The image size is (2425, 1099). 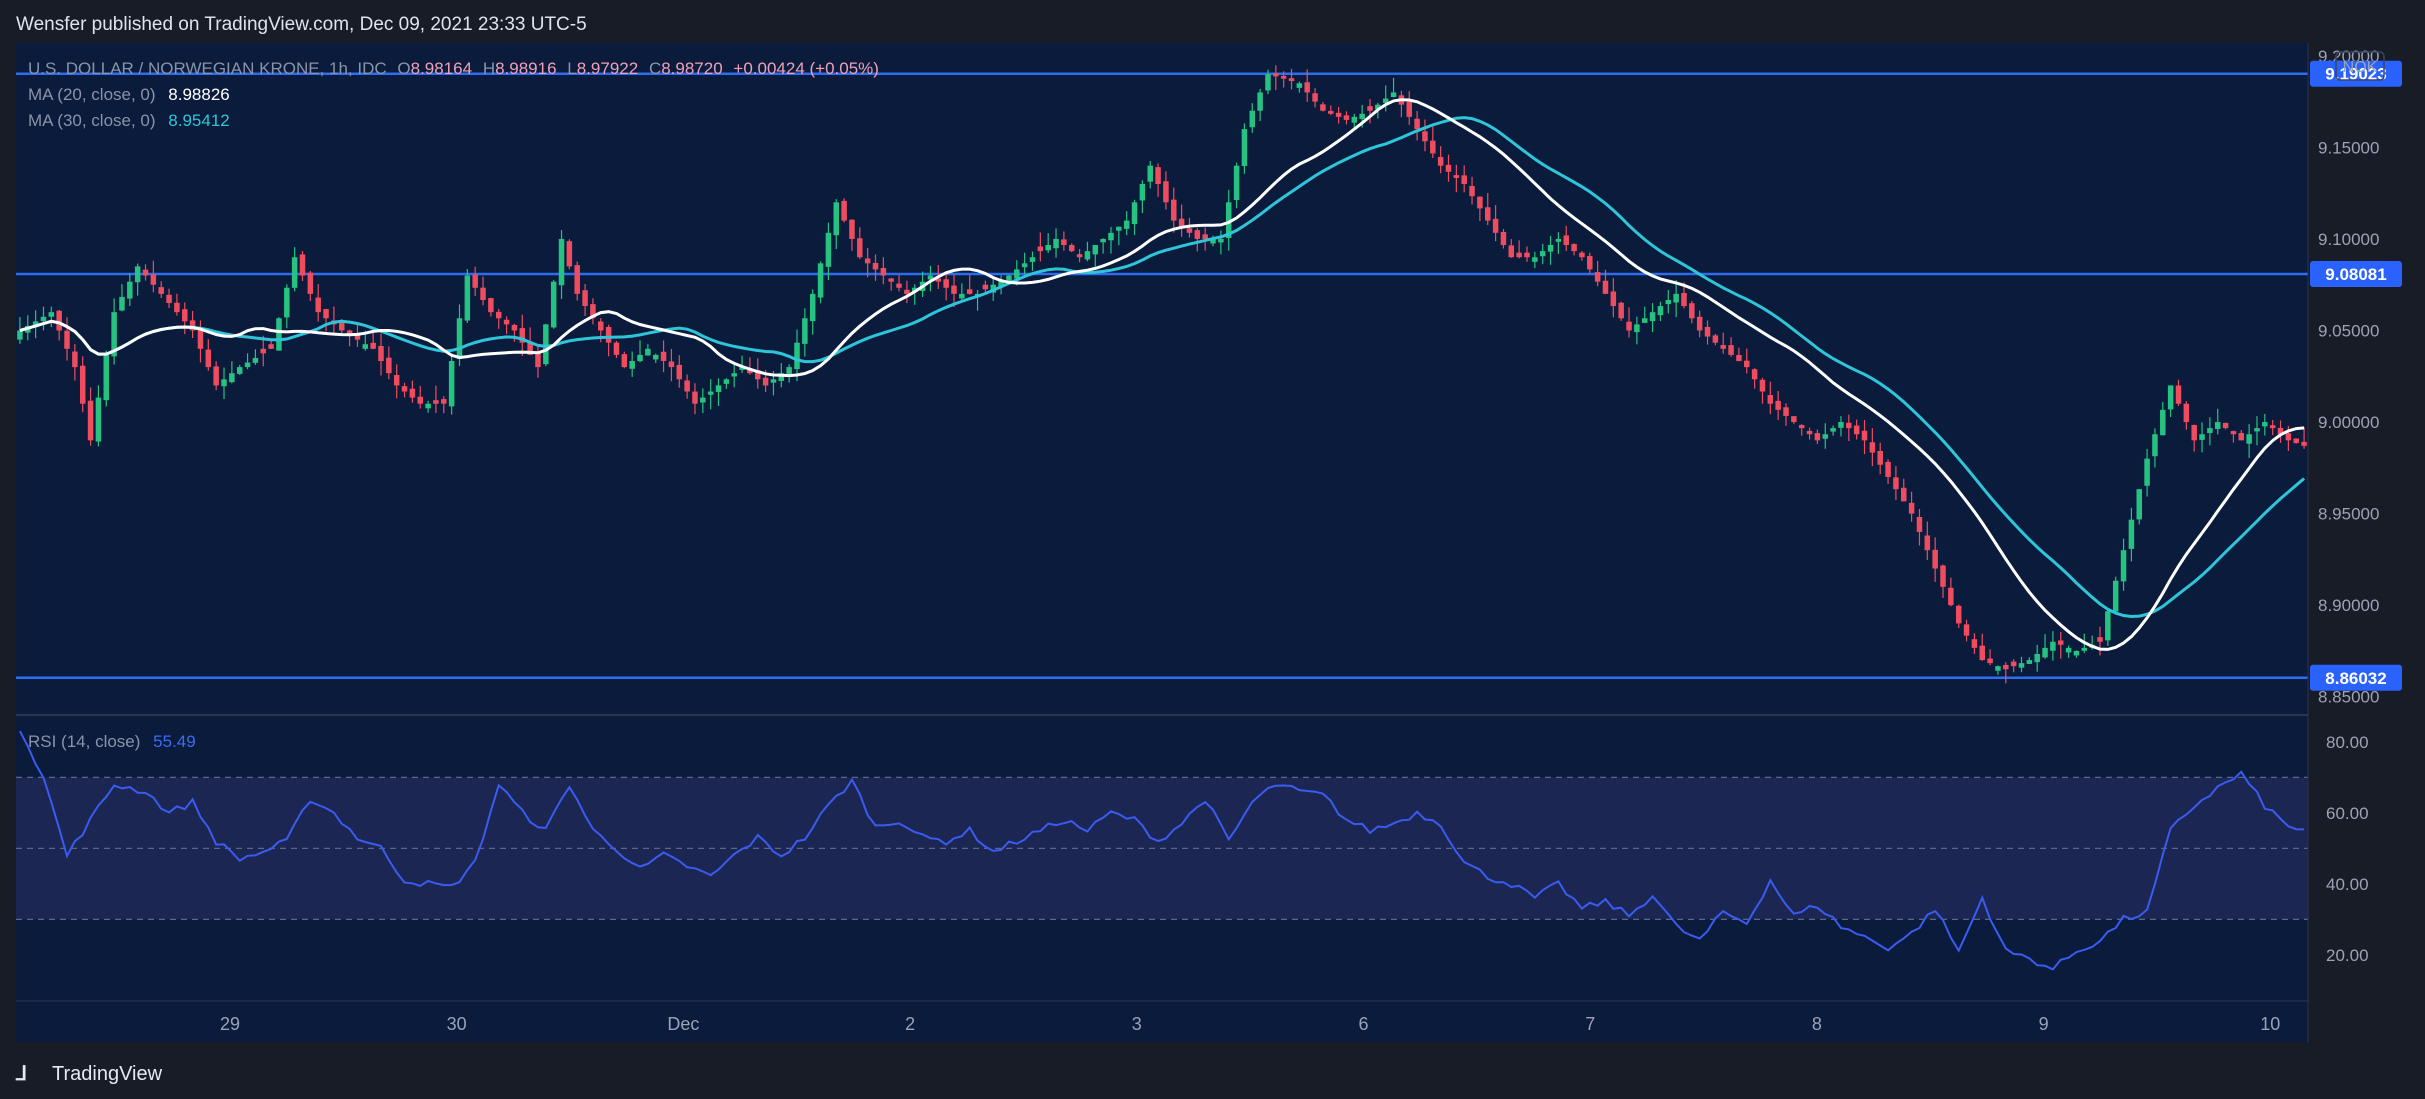 What do you see at coordinates (2347, 849) in the screenshot?
I see `rsi-axis: 80.00 60.00 40.00 20.00` at bounding box center [2347, 849].